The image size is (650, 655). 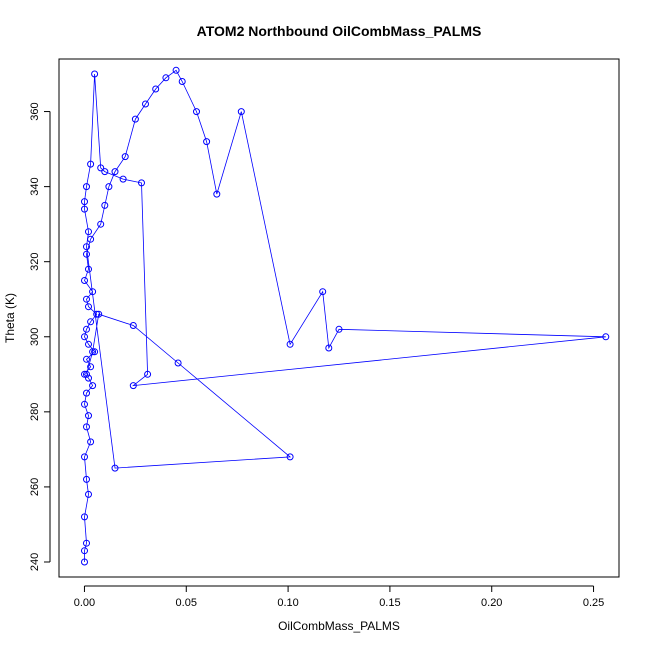 What do you see at coordinates (35, 487) in the screenshot?
I see `y-tick-label: 260` at bounding box center [35, 487].